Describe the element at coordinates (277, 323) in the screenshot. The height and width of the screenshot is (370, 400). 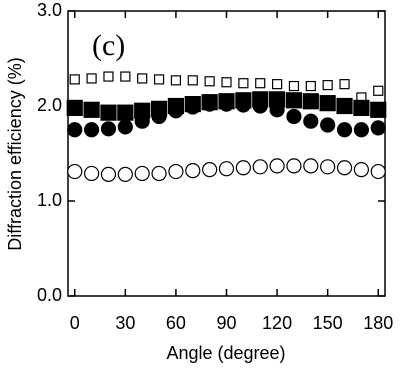
I see `x-tick-label: 120` at that location.